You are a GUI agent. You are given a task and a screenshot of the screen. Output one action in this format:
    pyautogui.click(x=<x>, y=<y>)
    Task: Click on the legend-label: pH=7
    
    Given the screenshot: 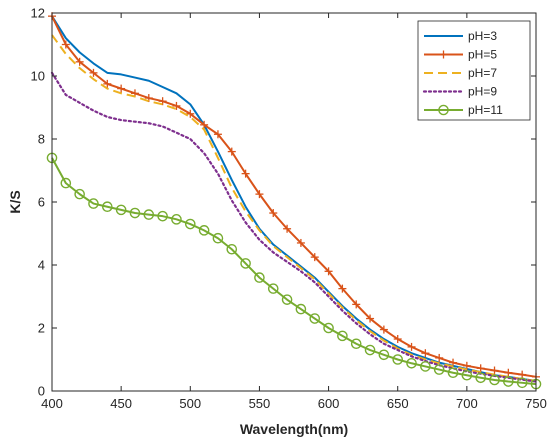 What is the action you would take?
    pyautogui.click(x=482, y=73)
    